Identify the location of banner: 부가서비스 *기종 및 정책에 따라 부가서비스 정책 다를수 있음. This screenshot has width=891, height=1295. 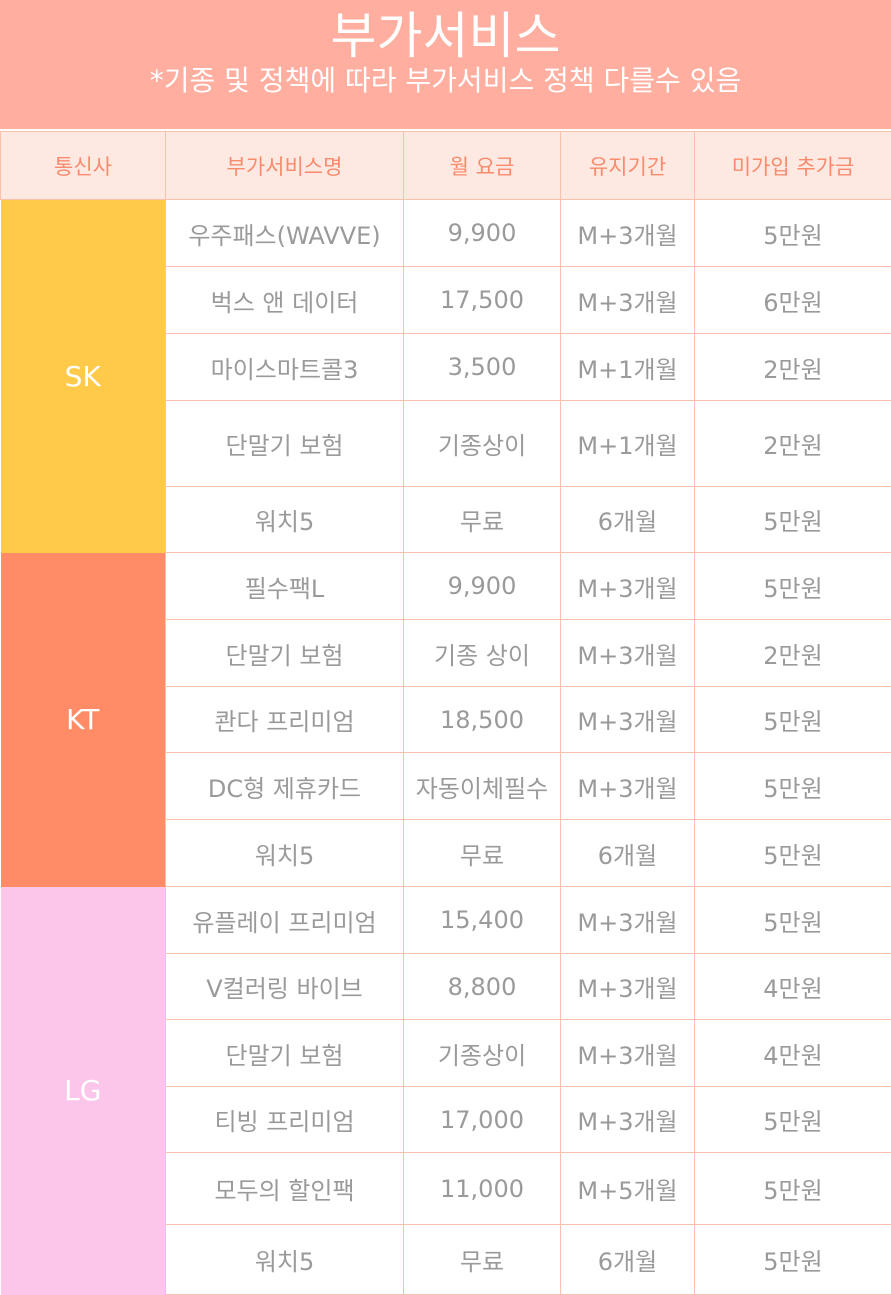
(445, 65).